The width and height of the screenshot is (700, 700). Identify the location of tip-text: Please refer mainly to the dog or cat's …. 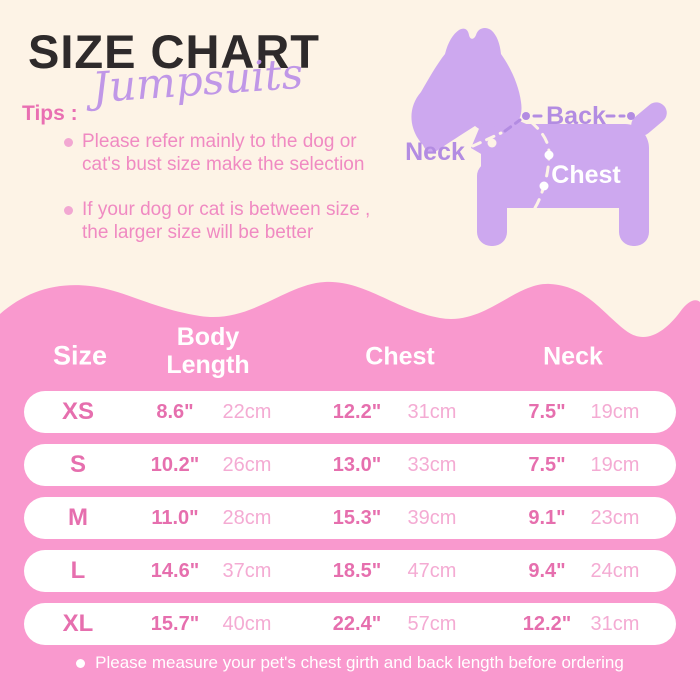
(223, 153).